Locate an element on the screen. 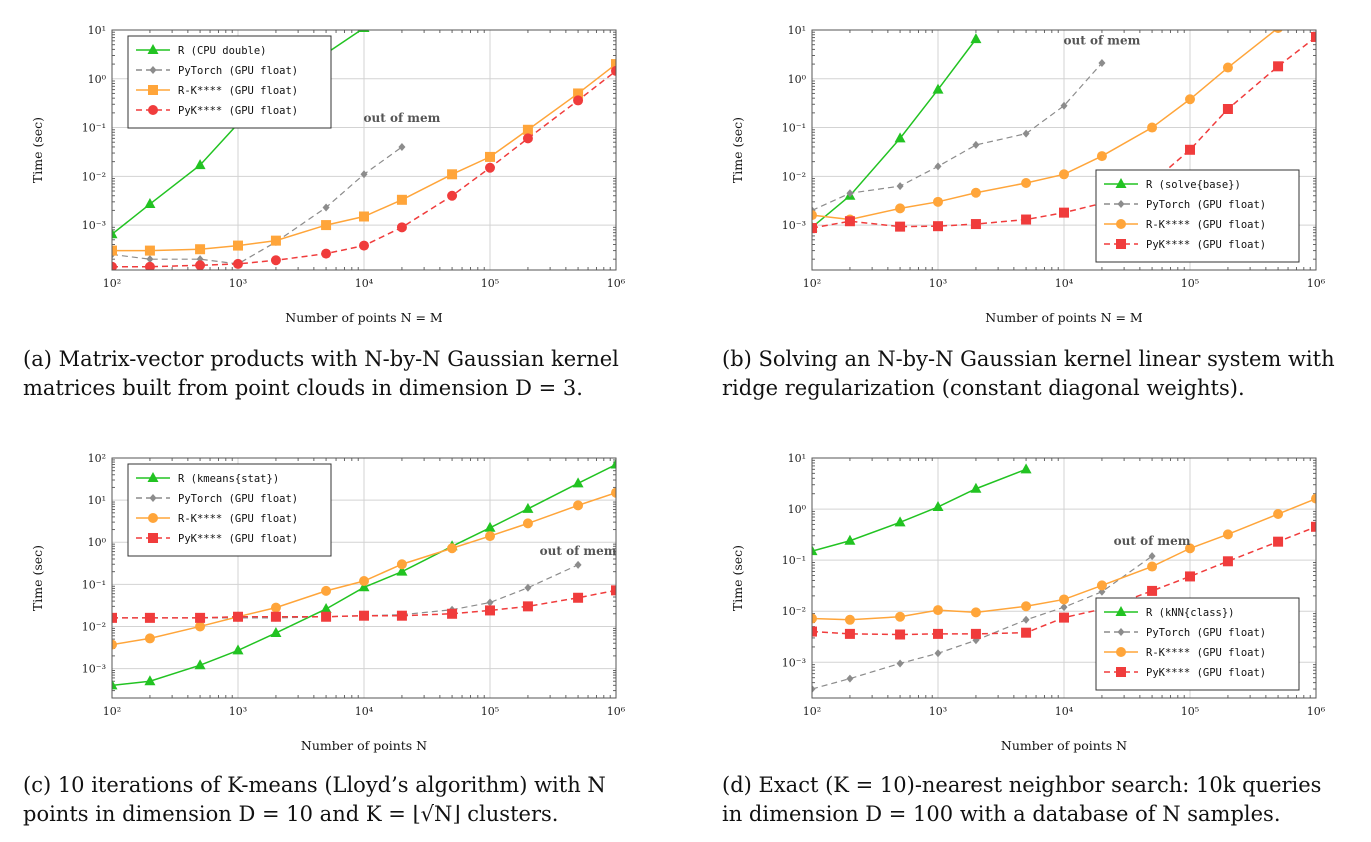 The height and width of the screenshot is (842, 1371). series-PyKeops is located at coordinates (364, 167).